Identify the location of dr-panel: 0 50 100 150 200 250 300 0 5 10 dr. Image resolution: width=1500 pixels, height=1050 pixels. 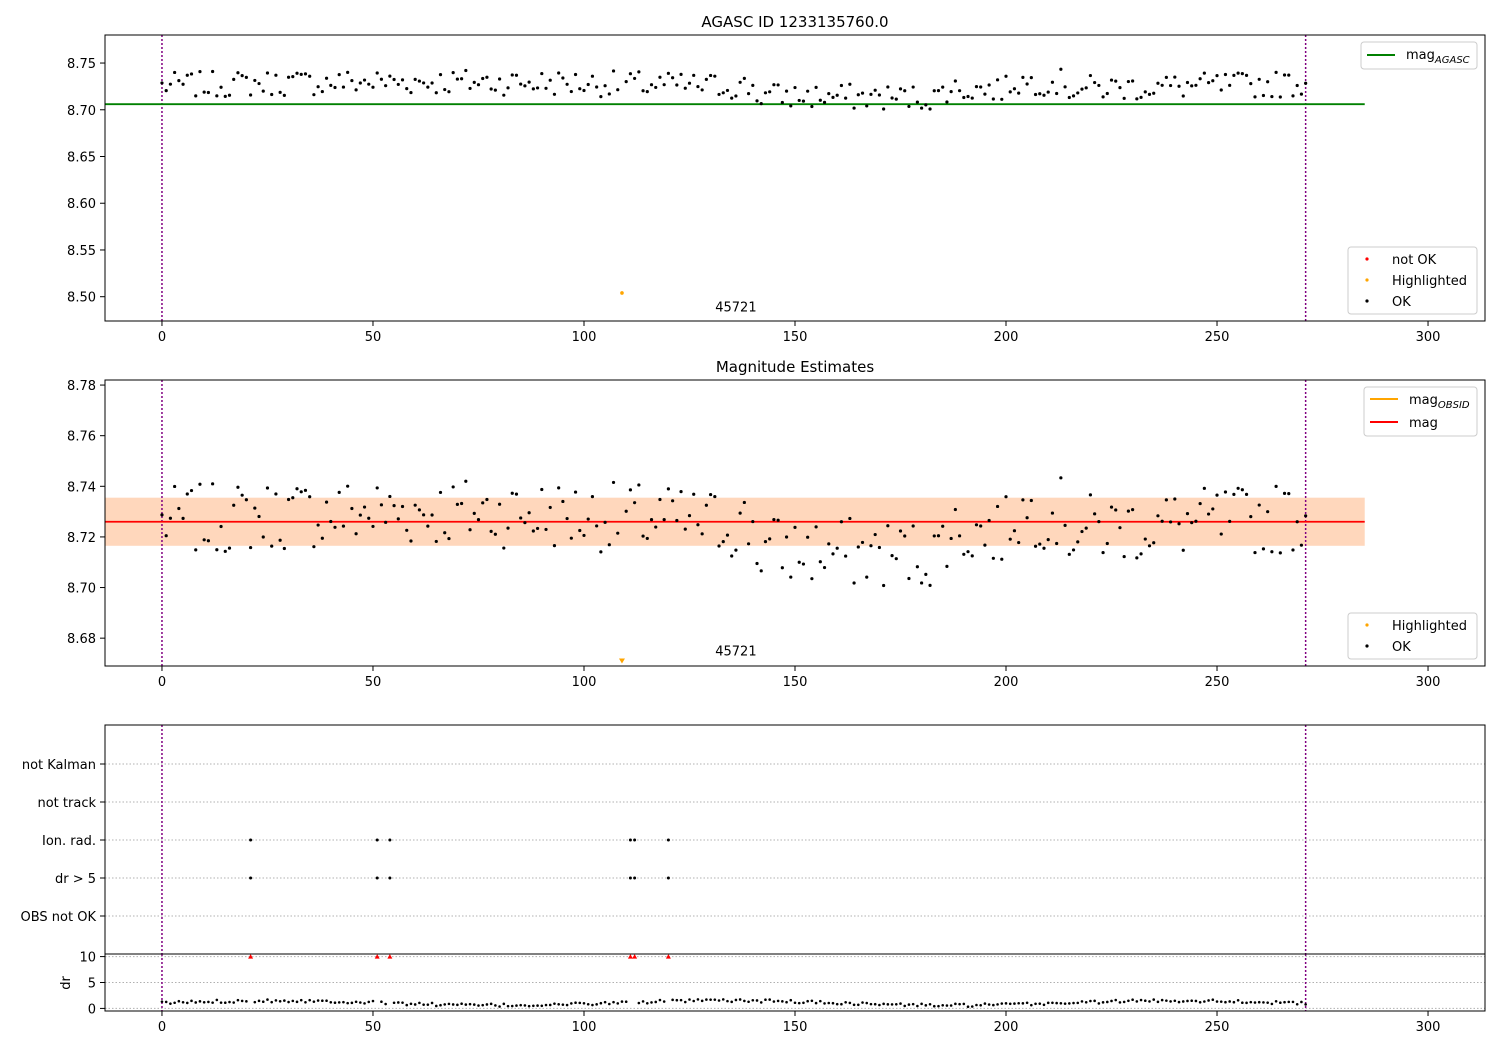
(772, 993).